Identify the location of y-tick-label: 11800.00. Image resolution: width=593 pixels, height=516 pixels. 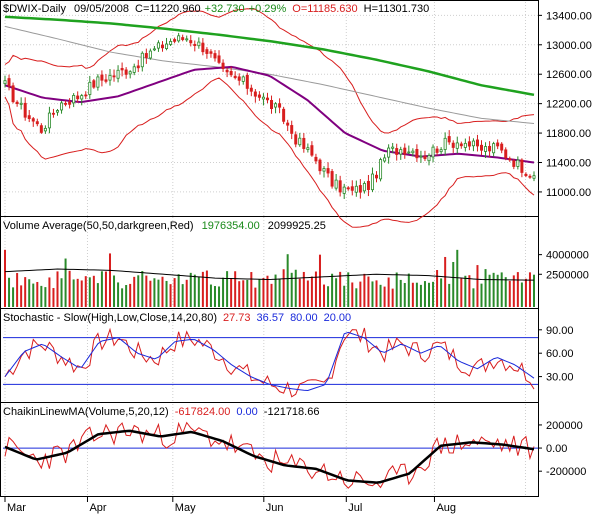
(568, 134).